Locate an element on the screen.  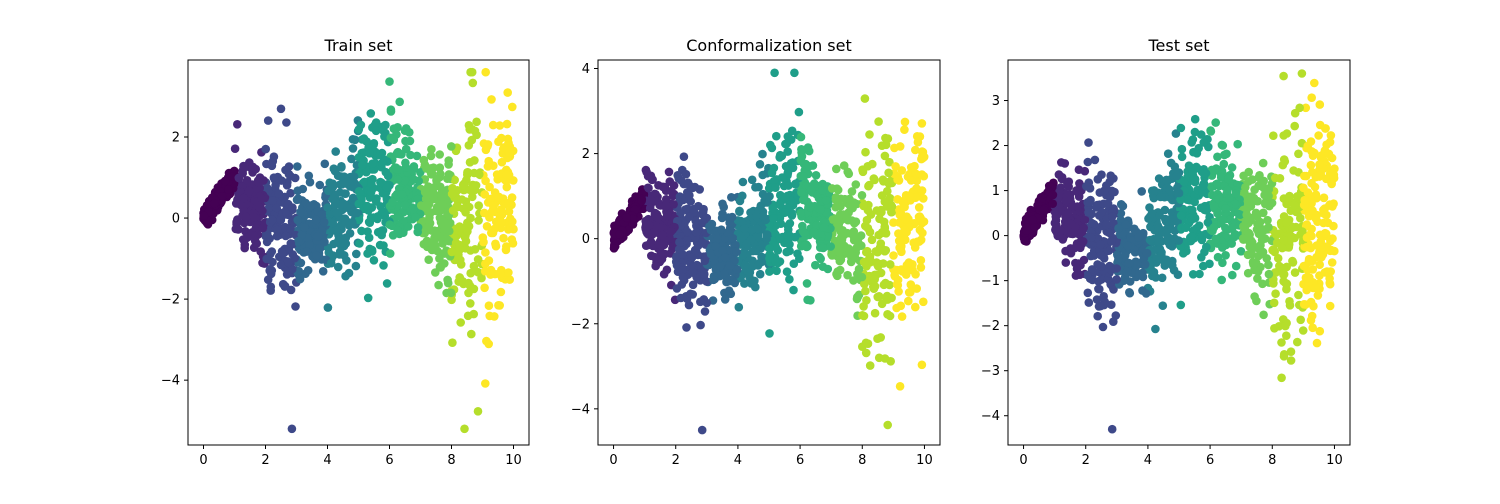
x-tick-label: 2 is located at coordinates (676, 460).